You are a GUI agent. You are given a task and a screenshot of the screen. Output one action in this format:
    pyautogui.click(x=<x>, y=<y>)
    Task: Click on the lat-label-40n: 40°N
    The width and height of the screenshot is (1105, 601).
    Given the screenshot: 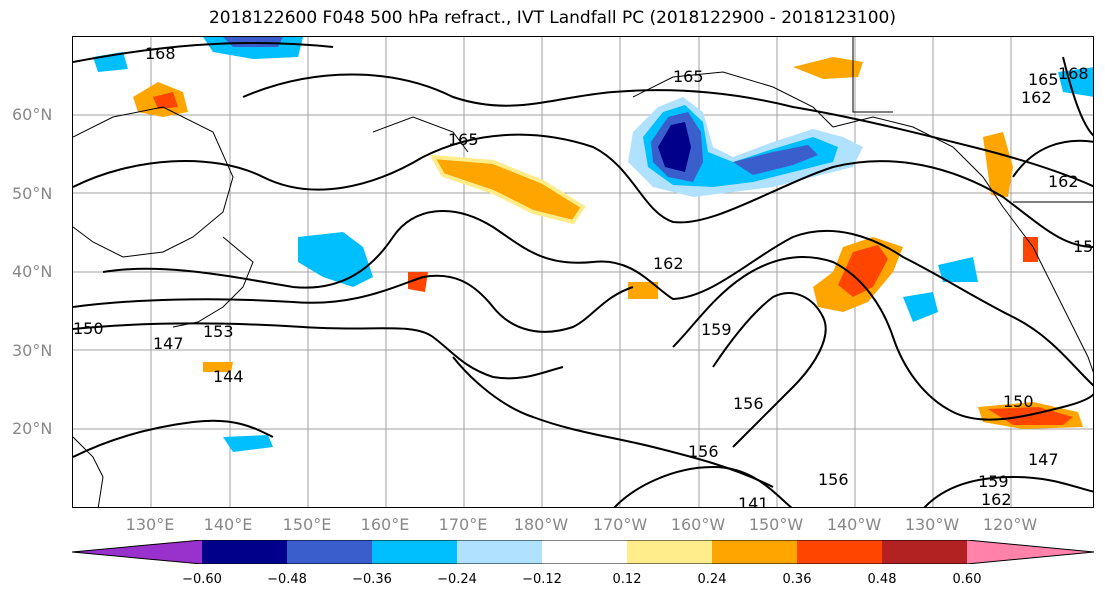 What is the action you would take?
    pyautogui.click(x=32, y=271)
    